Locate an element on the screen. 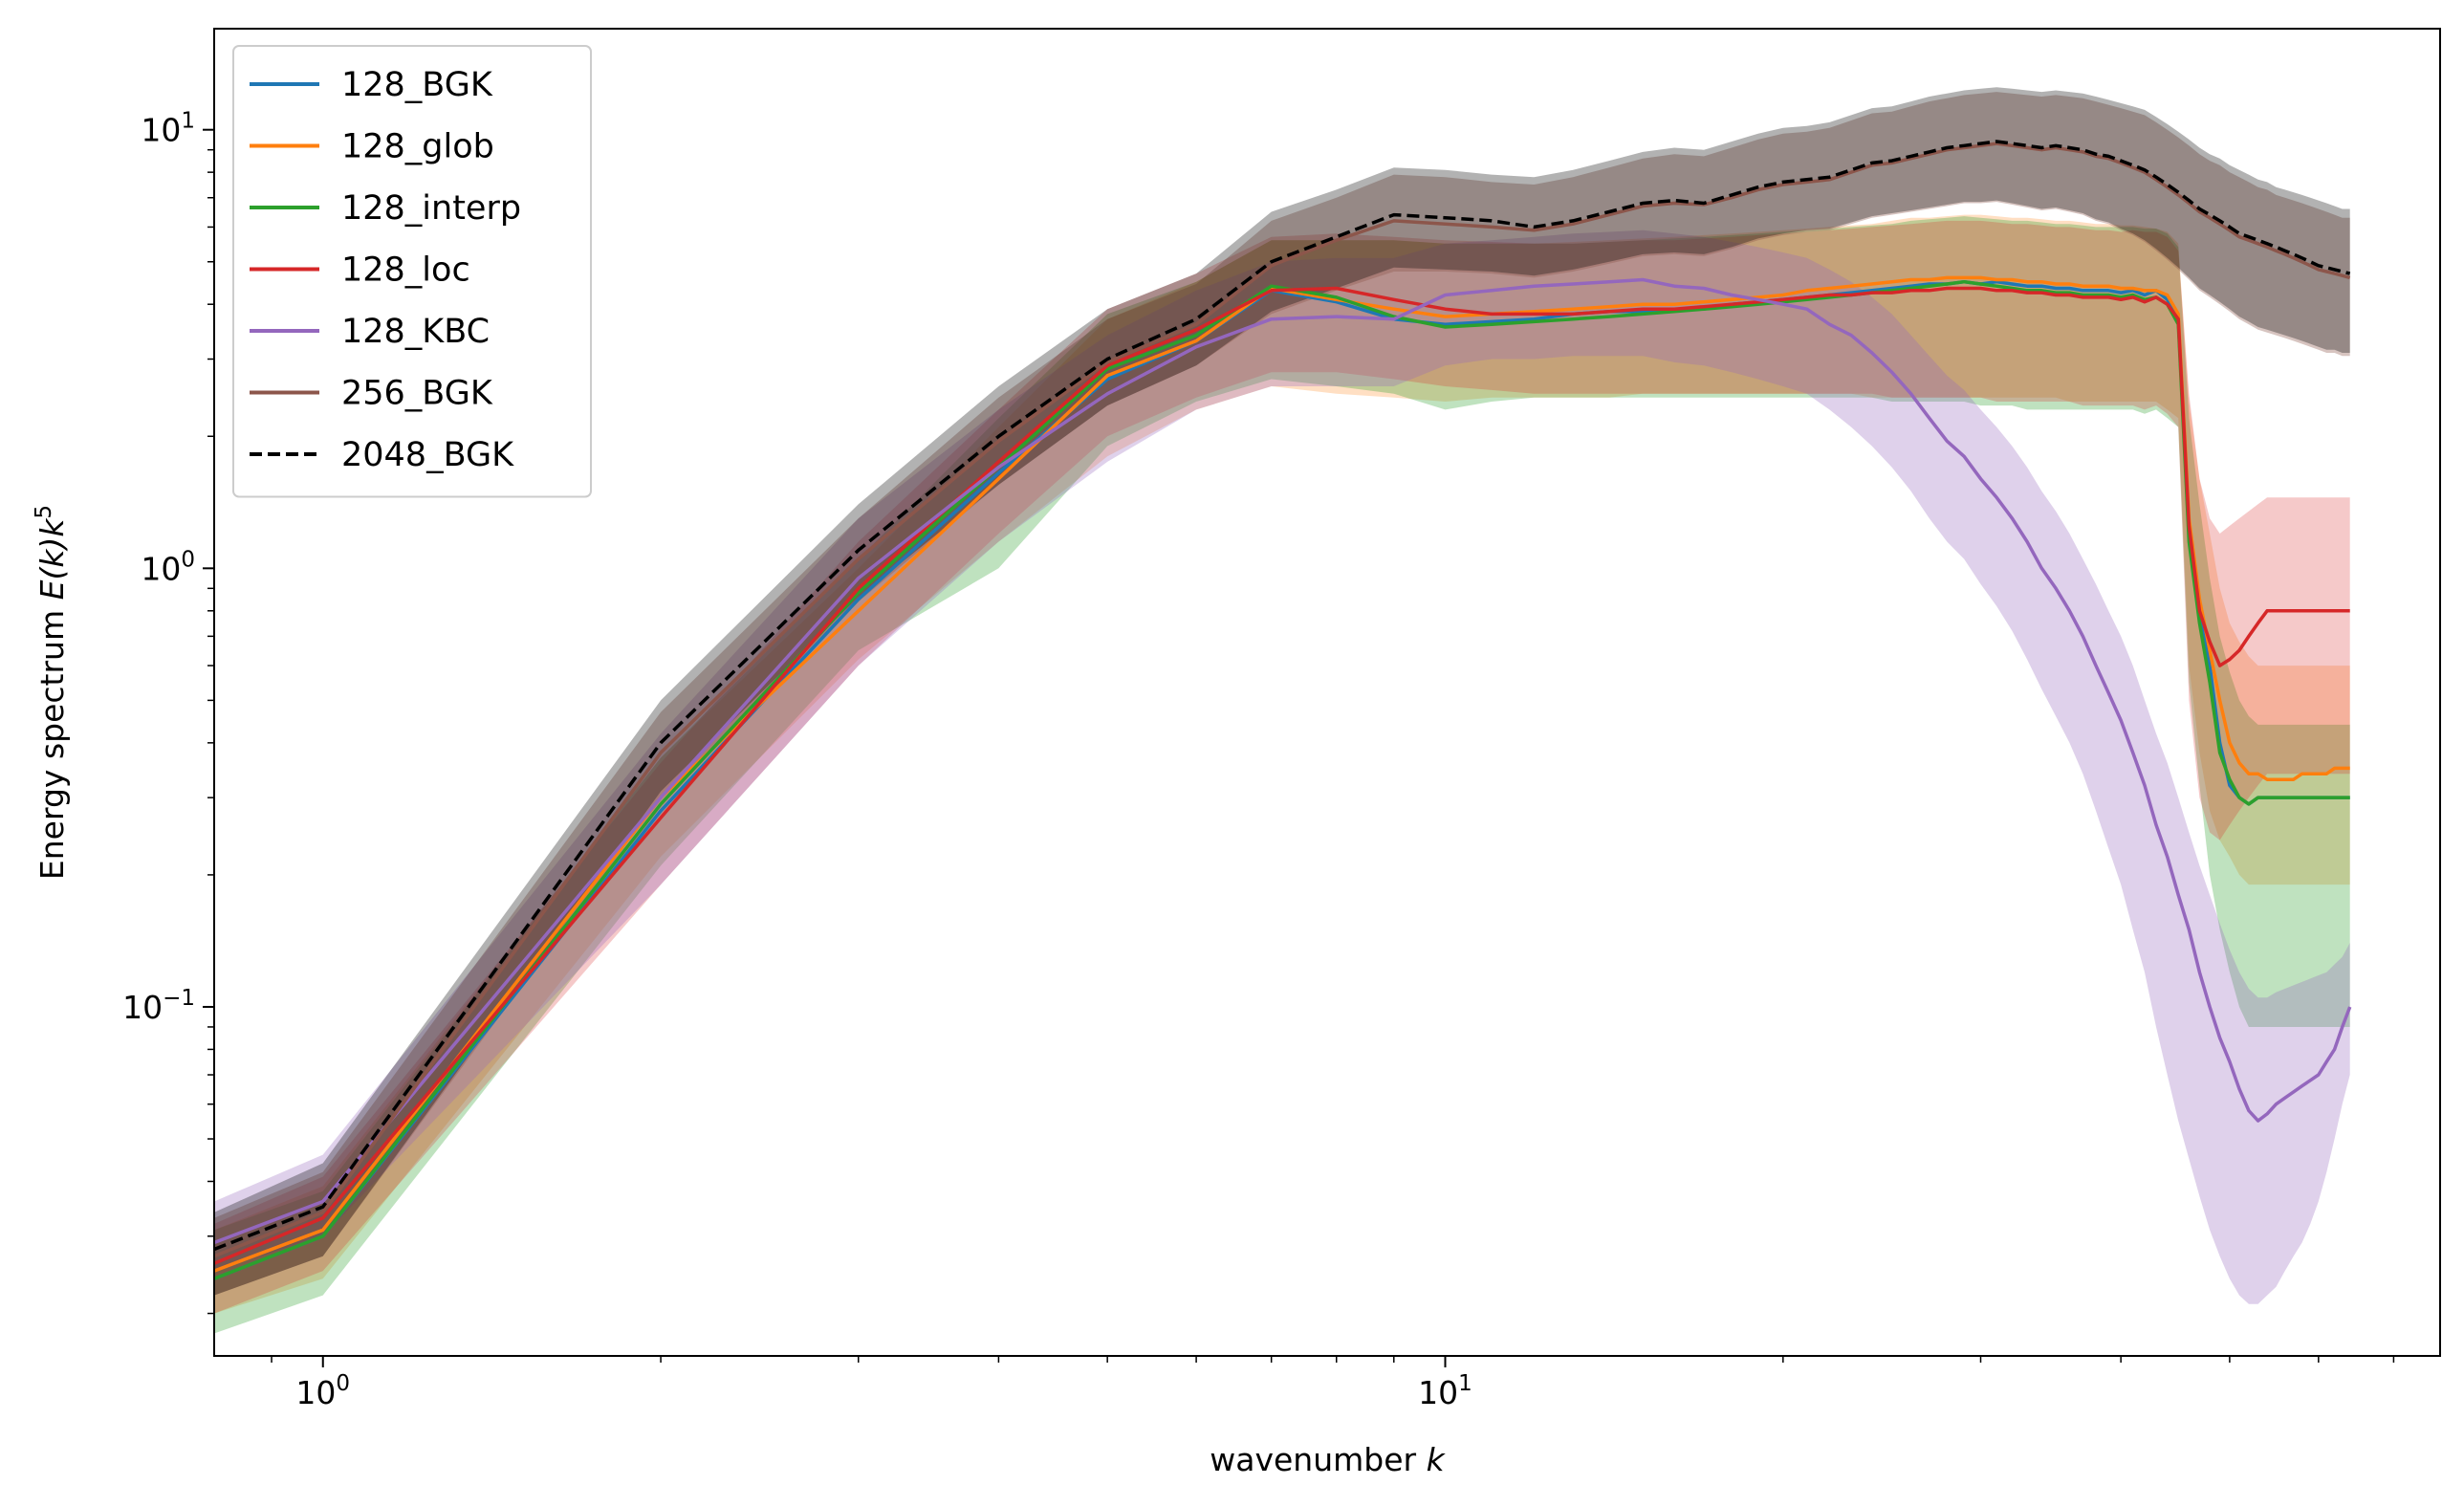  legend-label: 128_glob is located at coordinates (417, 147).